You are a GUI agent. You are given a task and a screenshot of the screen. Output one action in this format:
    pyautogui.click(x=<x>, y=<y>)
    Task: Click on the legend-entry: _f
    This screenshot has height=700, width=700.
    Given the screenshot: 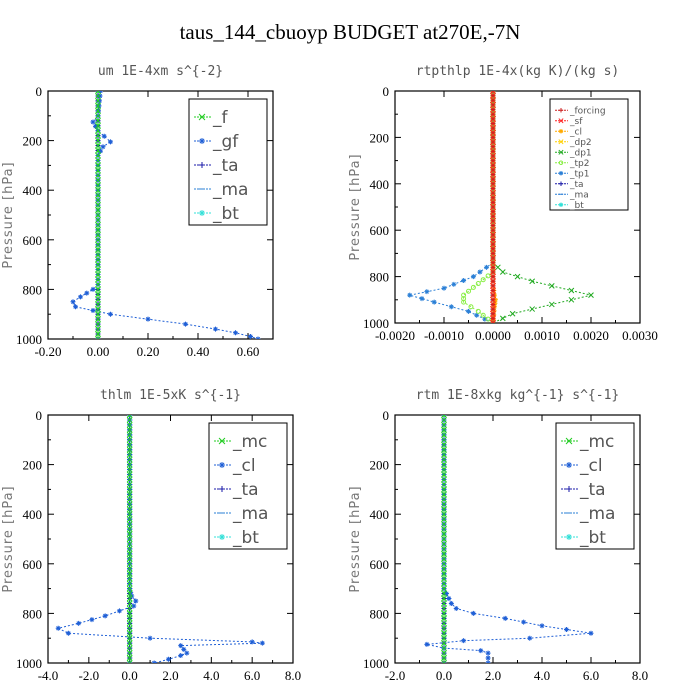 What is the action you would take?
    pyautogui.click(x=211, y=118)
    